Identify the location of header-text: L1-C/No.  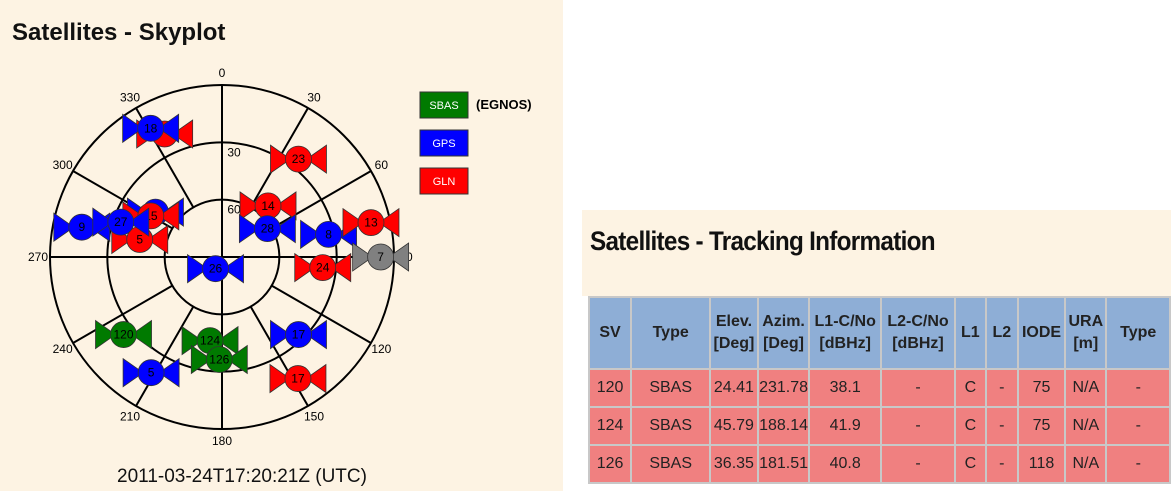
(845, 321).